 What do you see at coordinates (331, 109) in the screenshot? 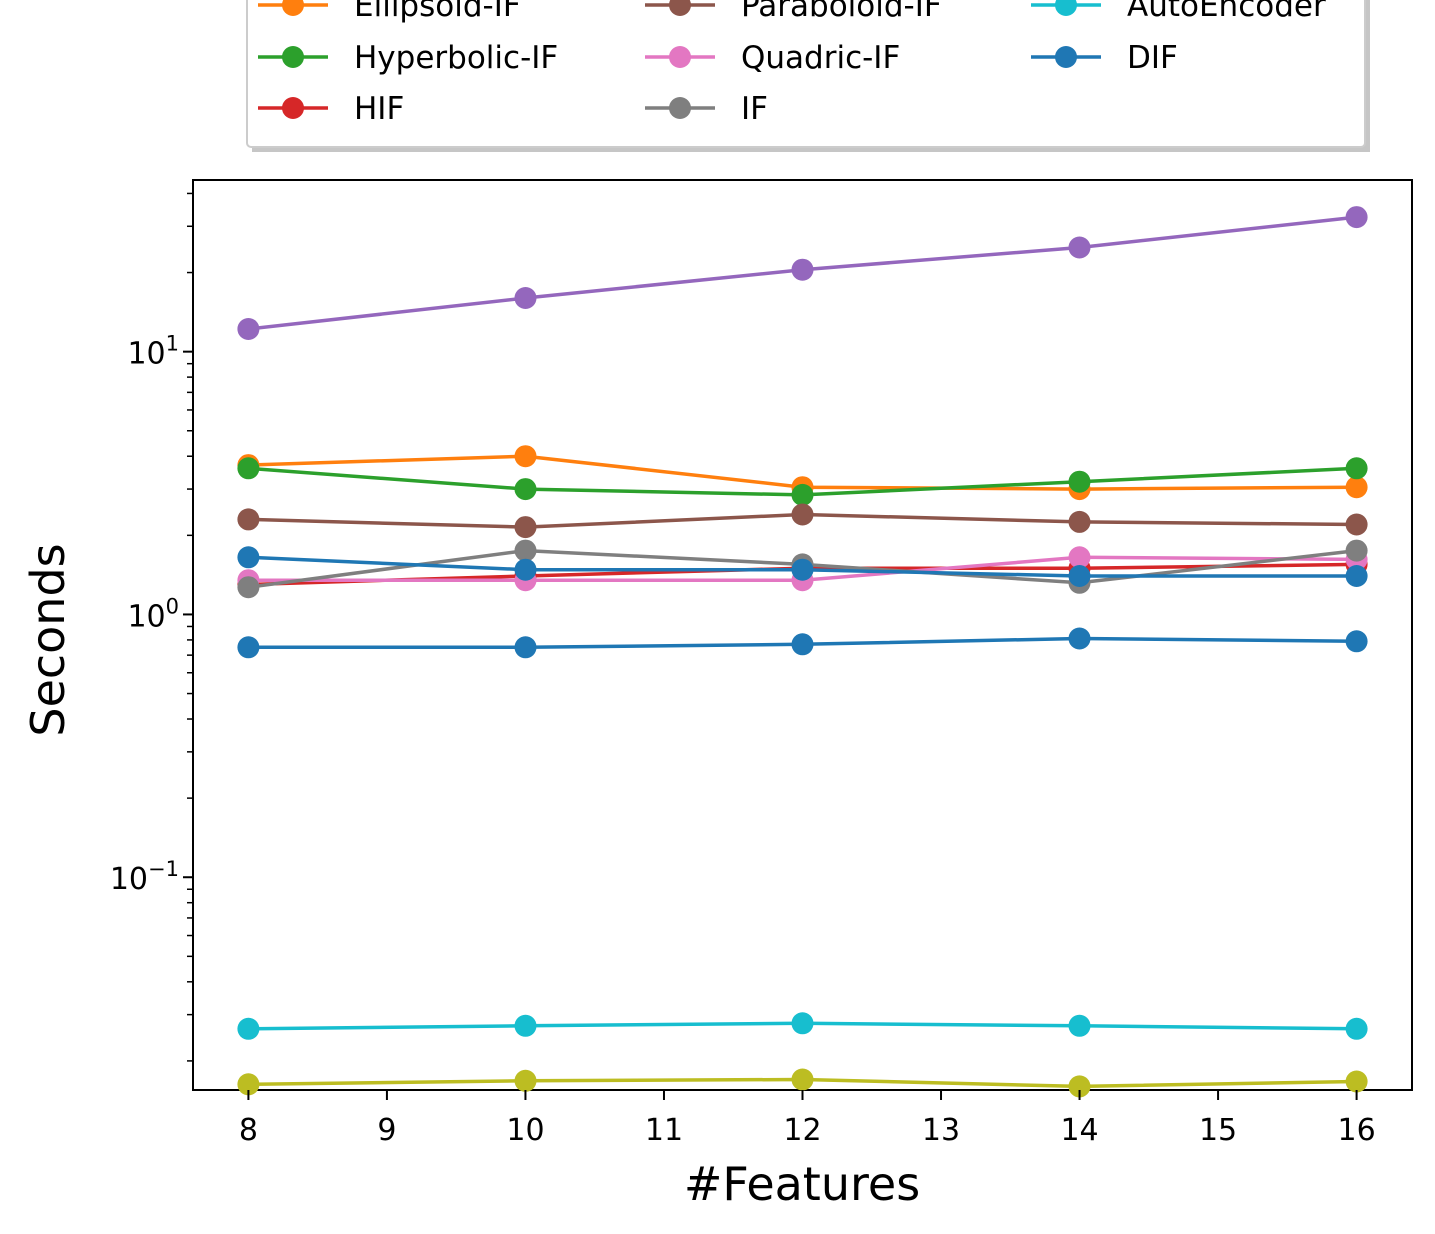
I see `legend-item: HIF` at bounding box center [331, 109].